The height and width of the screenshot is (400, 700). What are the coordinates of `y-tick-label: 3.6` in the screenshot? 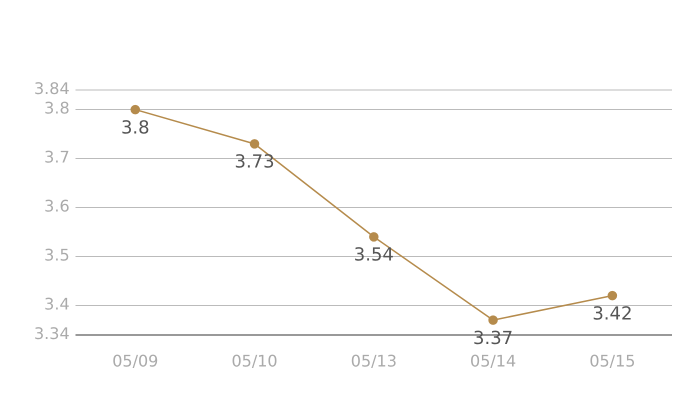 It's located at (57, 206).